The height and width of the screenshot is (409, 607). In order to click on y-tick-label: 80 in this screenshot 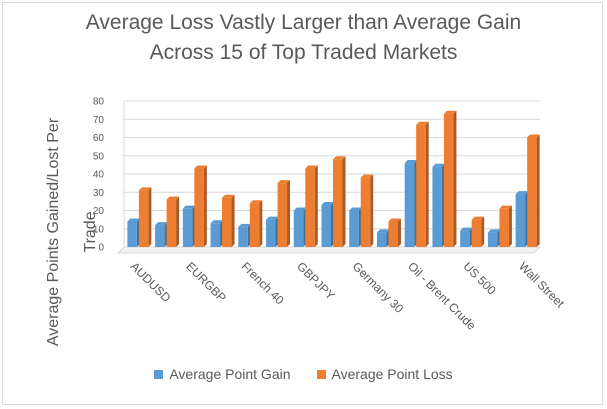, I will do `click(99, 102)`.